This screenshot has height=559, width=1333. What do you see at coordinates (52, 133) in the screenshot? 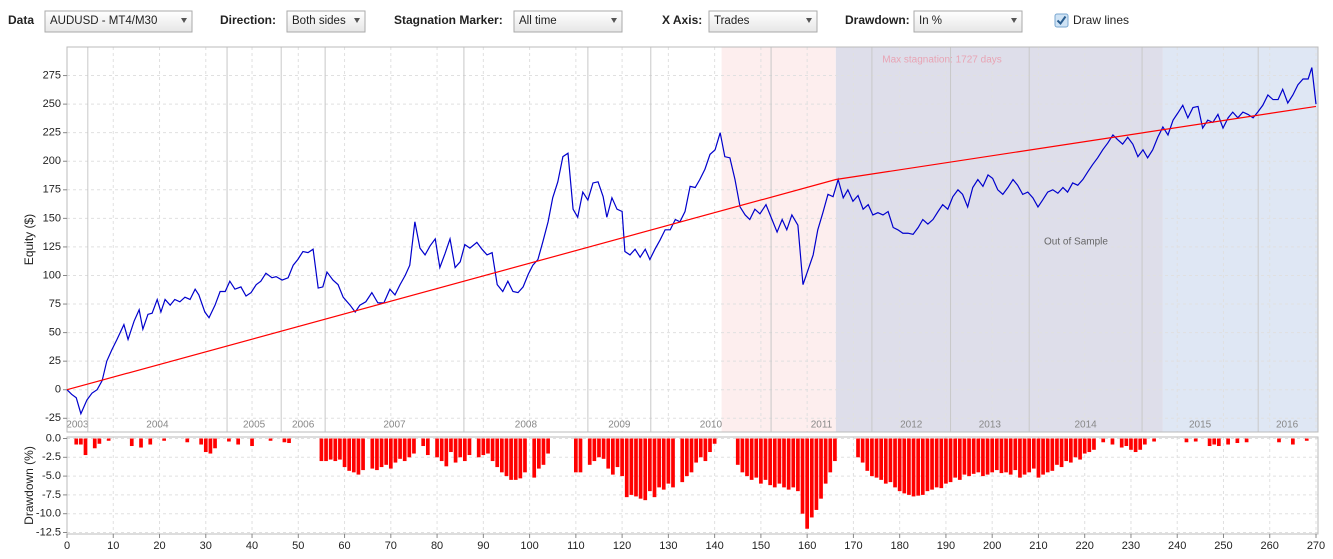
I see `y-tick-label: 225` at bounding box center [52, 133].